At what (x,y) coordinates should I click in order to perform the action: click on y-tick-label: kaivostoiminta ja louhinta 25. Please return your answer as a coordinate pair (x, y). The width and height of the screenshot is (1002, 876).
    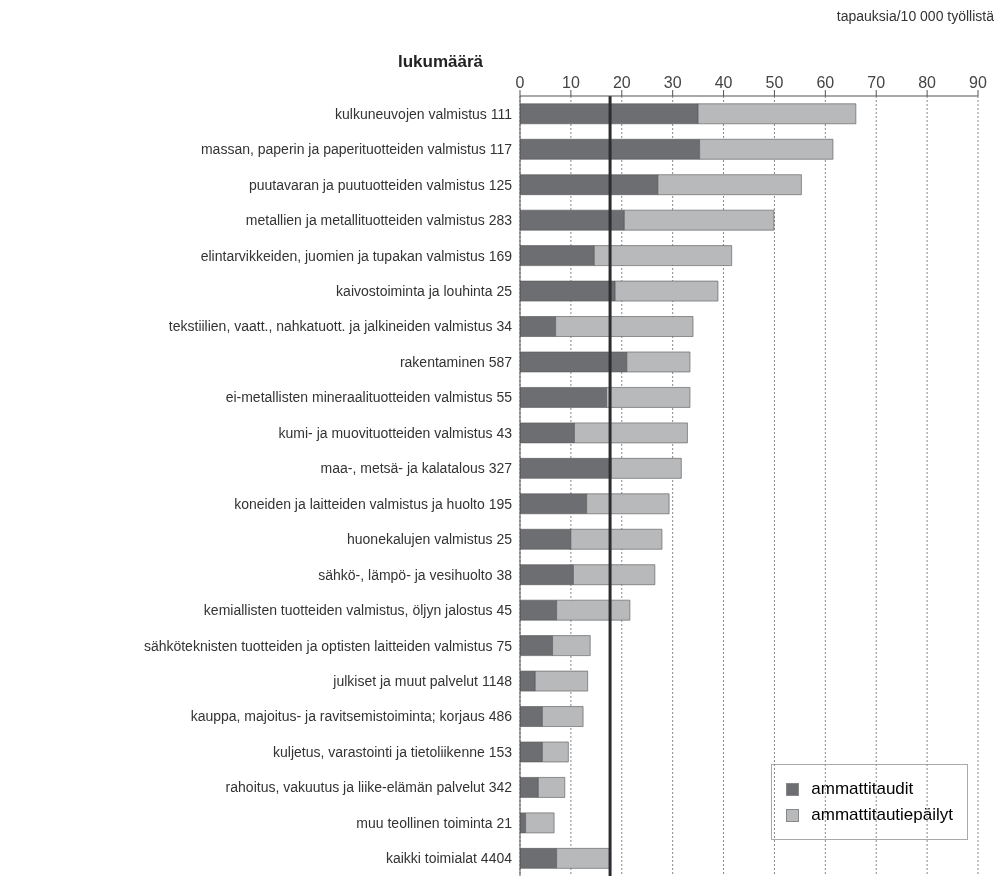
    Looking at the image, I should click on (424, 290).